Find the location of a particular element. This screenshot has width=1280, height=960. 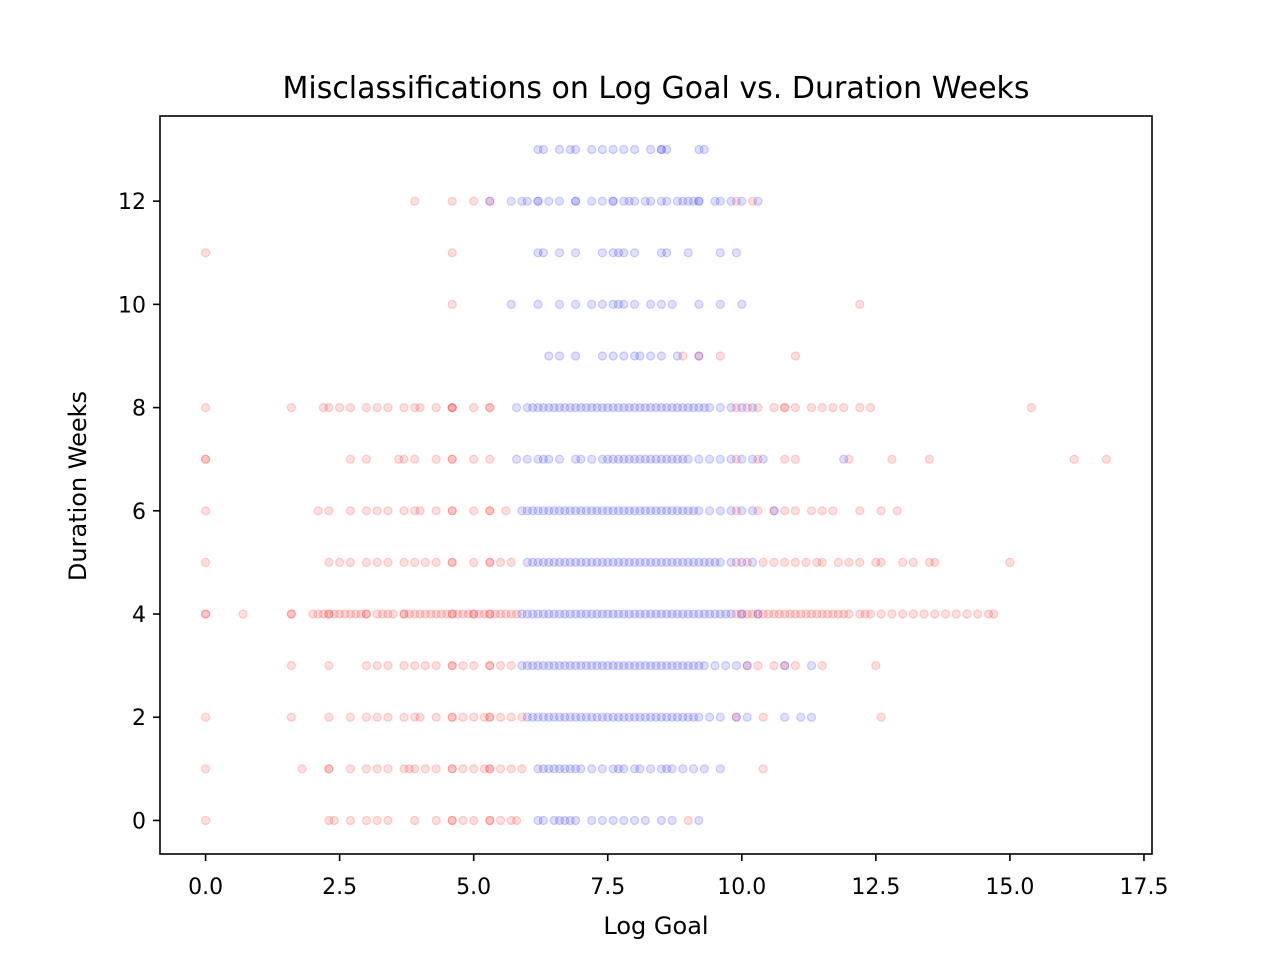

data-point-s0-r10-p0 is located at coordinates (291, 665).